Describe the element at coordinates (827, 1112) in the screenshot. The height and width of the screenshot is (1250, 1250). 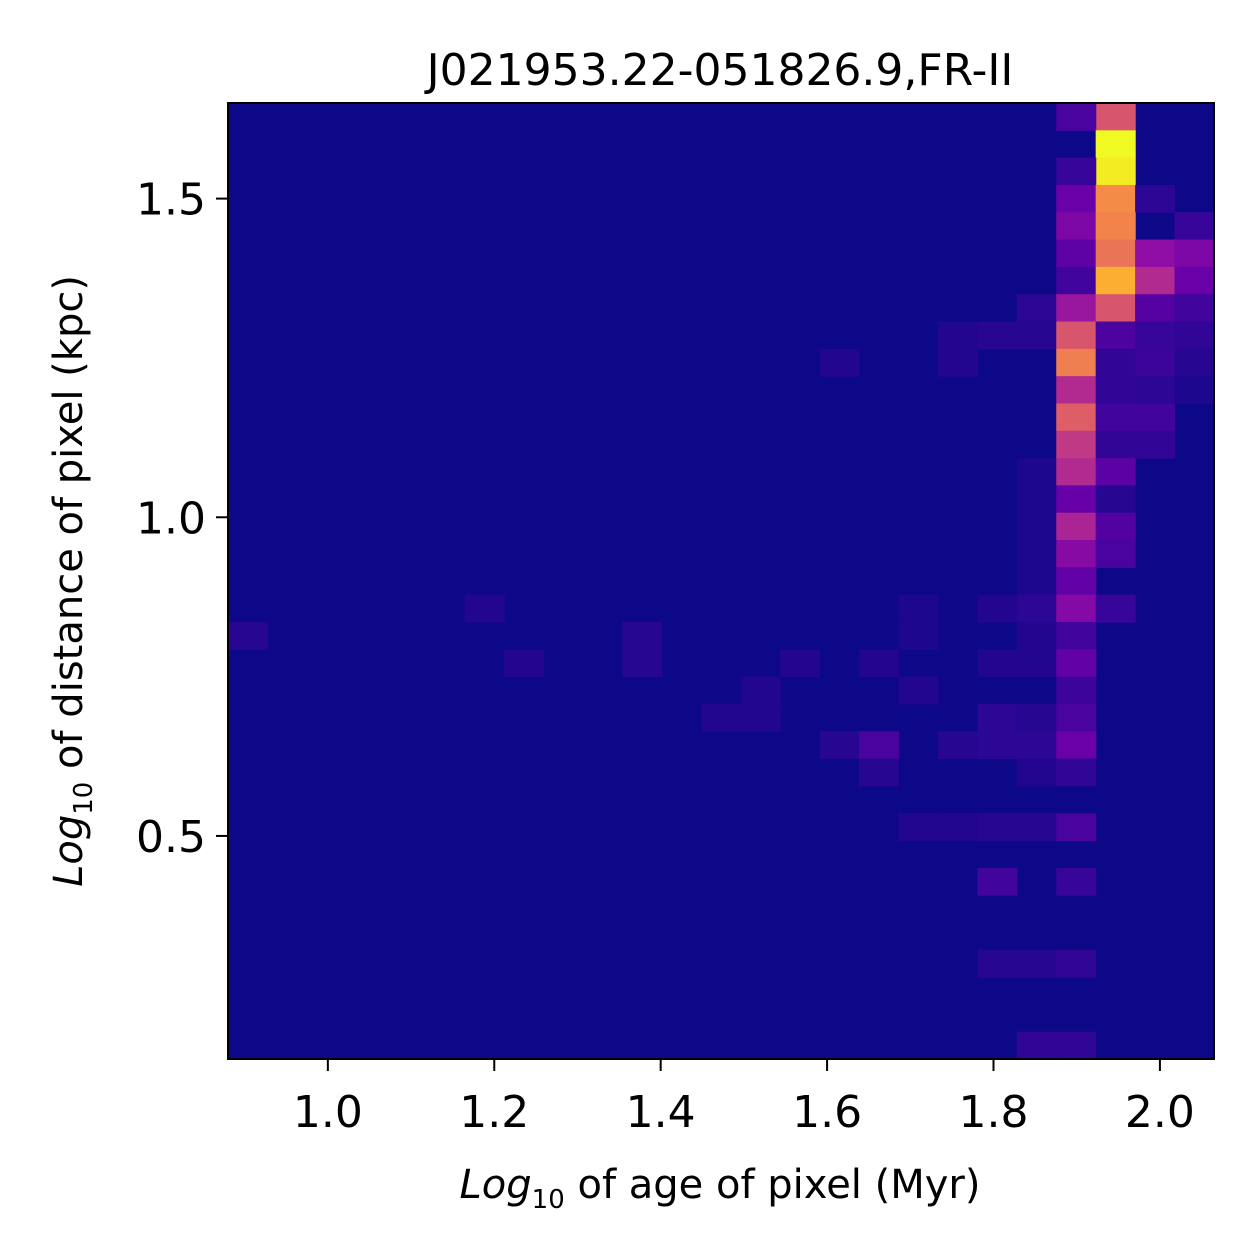
I see `x-tick-label: 1.6` at that location.